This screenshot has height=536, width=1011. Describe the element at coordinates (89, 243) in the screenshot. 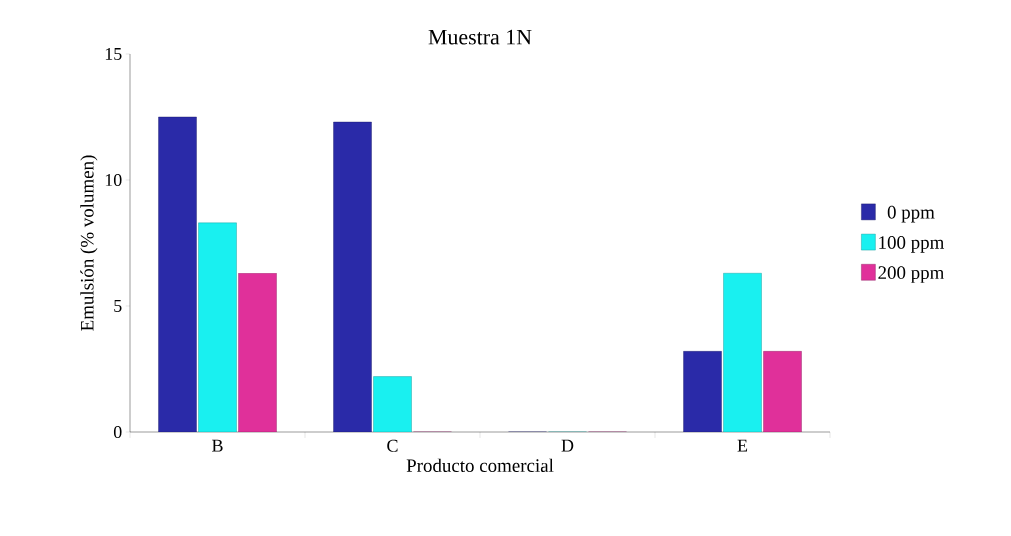

I see `y-axis-title: Emulsión (% volumen)` at that location.